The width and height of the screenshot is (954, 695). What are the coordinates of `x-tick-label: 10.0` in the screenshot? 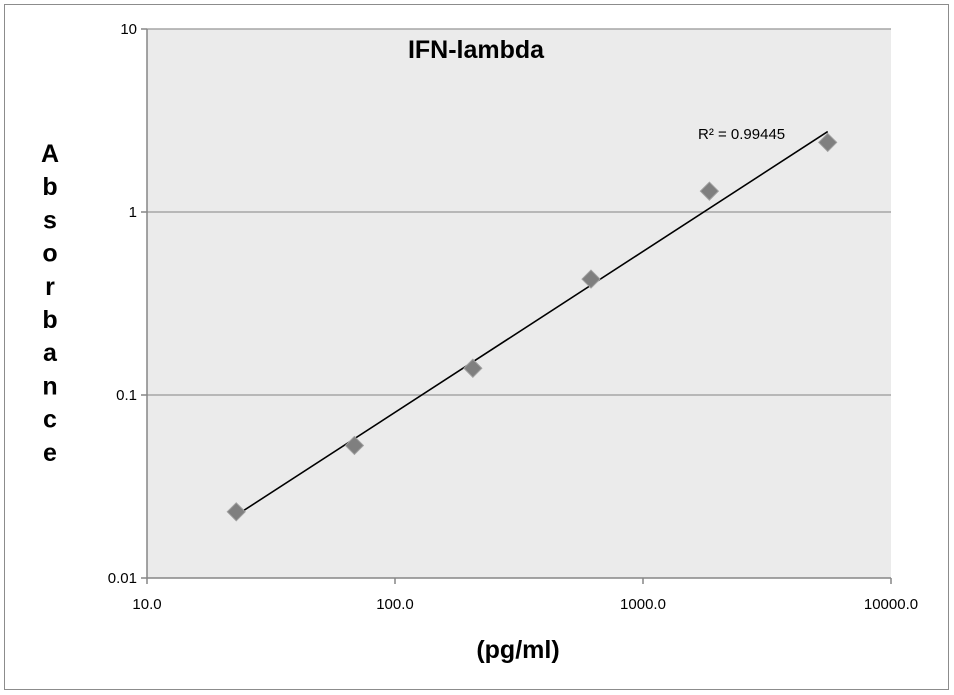 It's located at (146, 604).